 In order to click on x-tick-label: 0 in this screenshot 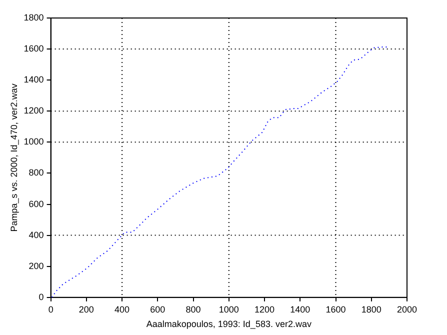, I will do `click(51, 309)`.